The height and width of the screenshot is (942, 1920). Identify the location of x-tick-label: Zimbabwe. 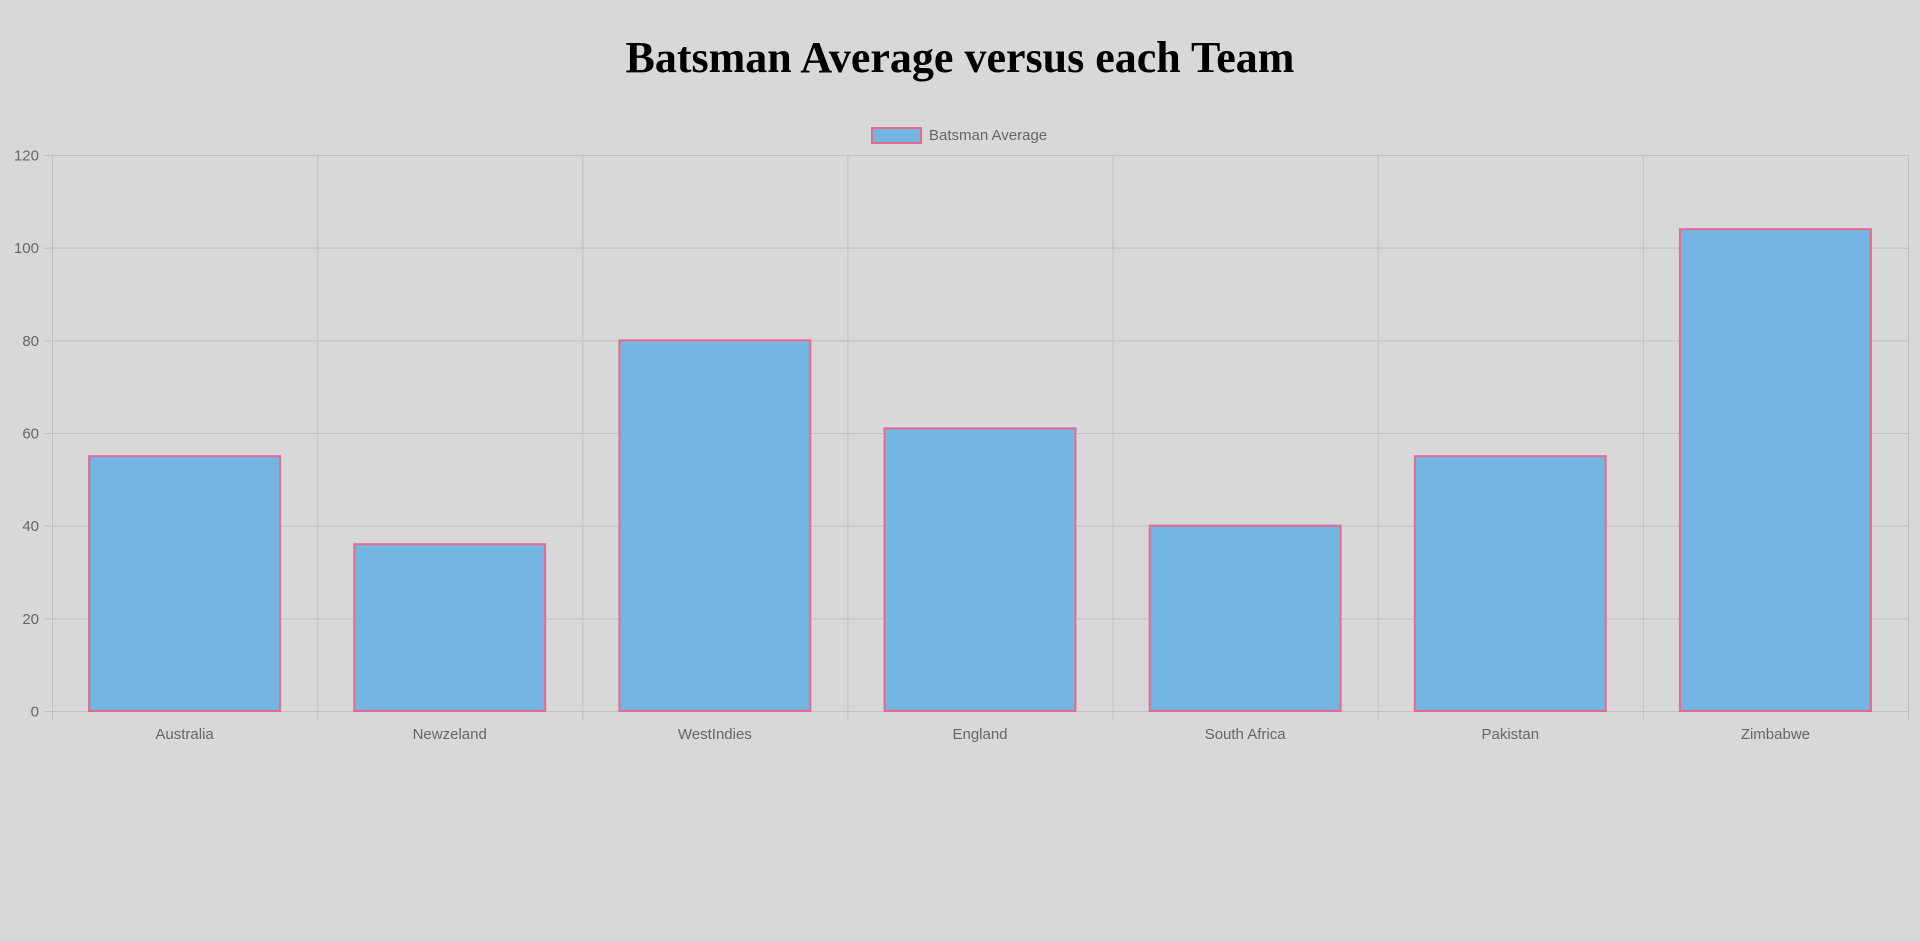
(1775, 734).